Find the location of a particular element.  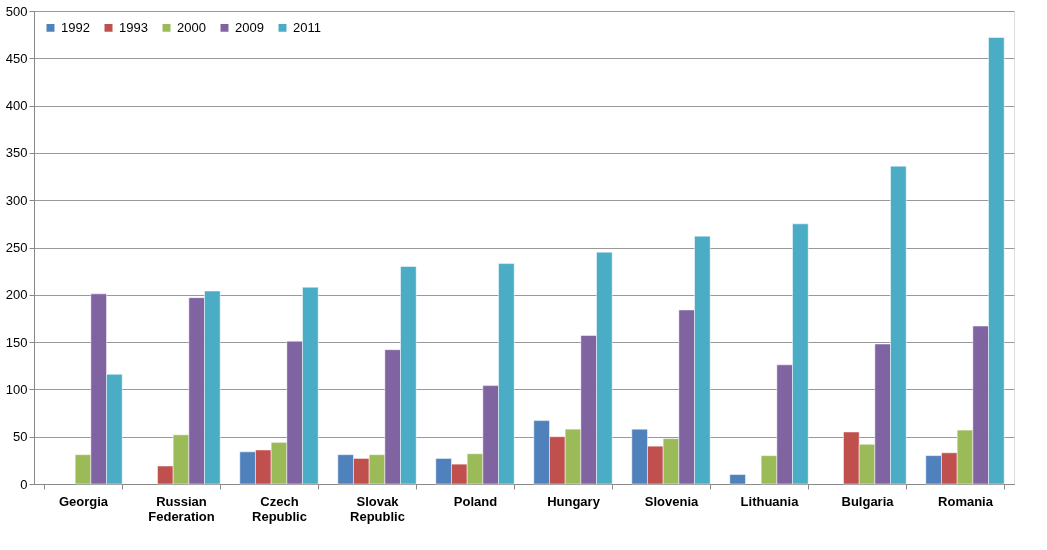

x-tick-label: Slovak Republic is located at coordinates (377, 508).